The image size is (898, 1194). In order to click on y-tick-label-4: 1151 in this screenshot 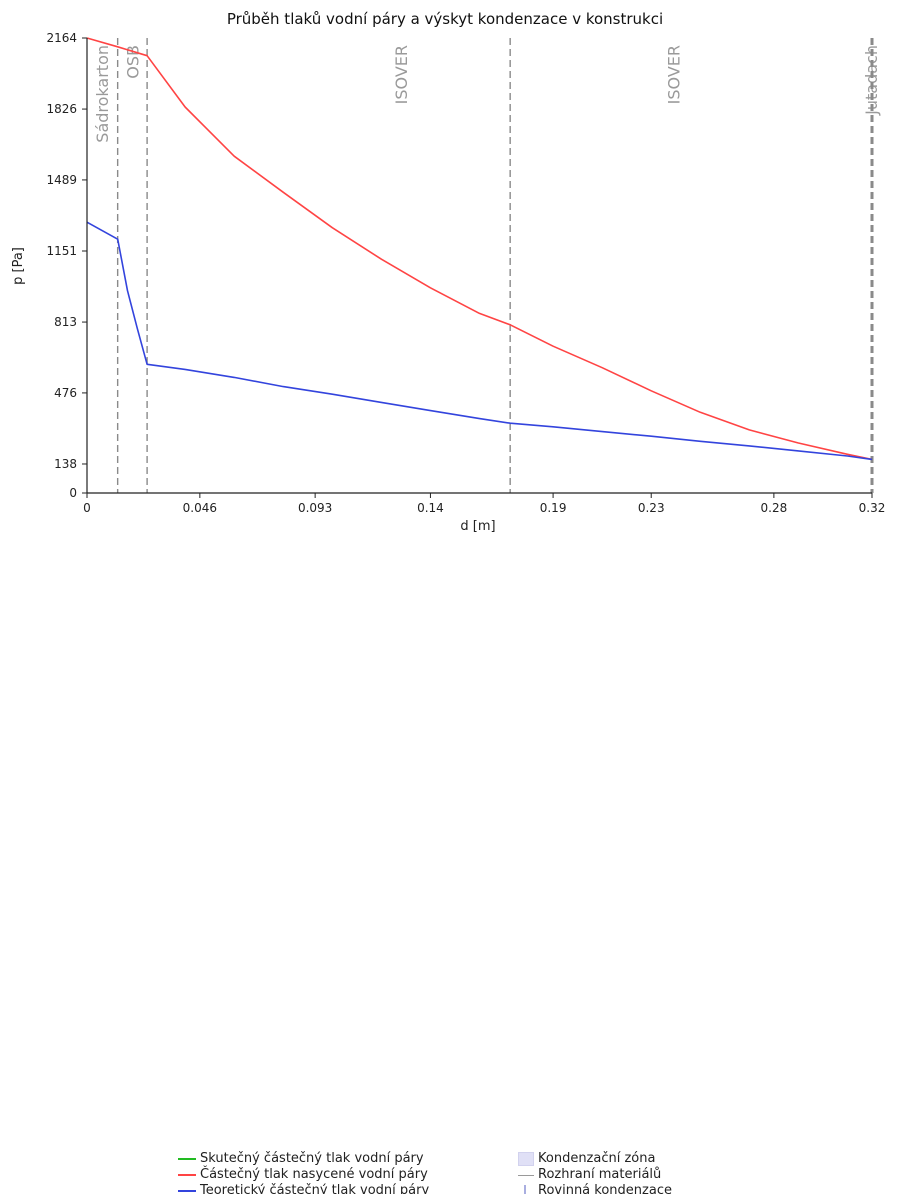, I will do `click(61, 251)`.